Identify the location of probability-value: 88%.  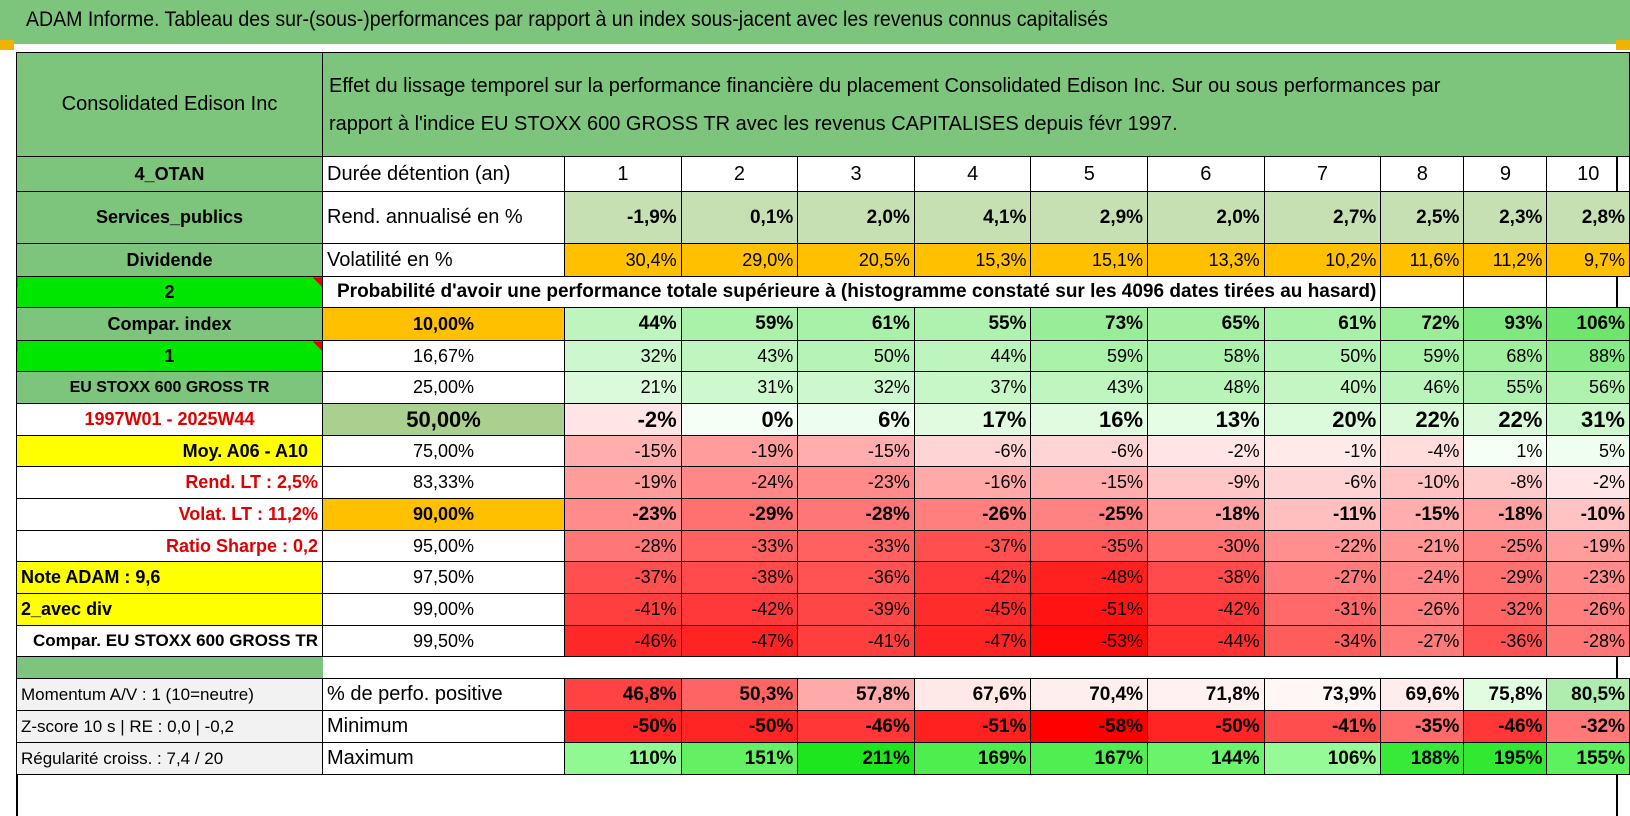
(1588, 356).